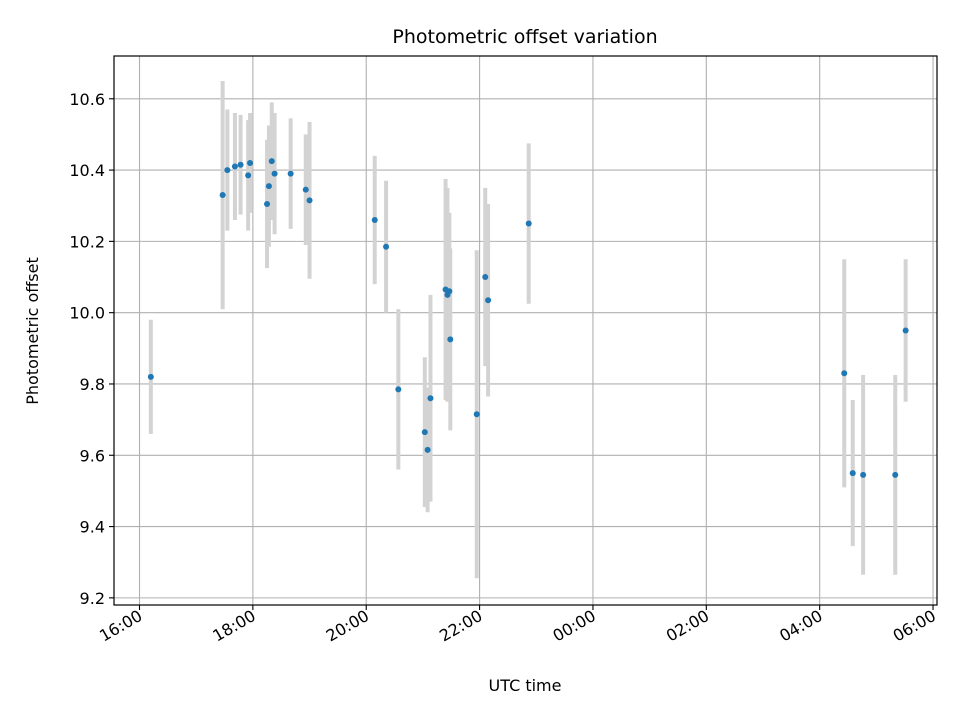 This screenshot has height=720, width=960. Describe the element at coordinates (87, 241) in the screenshot. I see `y-tick-label: 10.2` at that location.